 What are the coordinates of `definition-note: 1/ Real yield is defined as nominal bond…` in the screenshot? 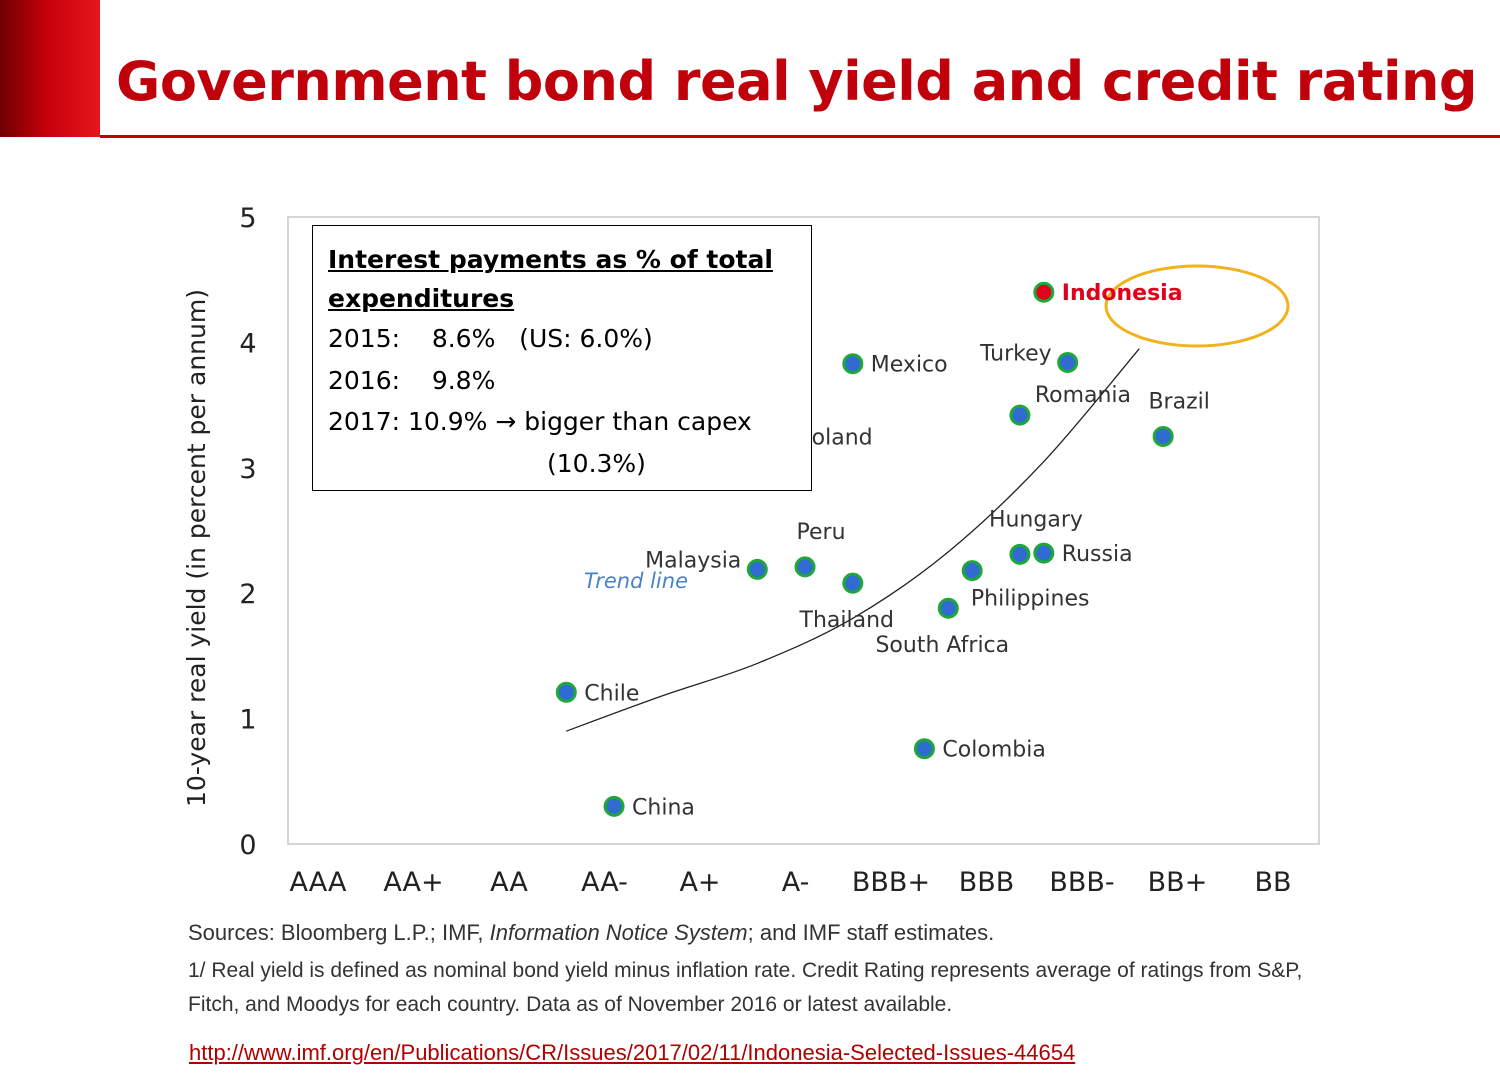 It's located at (745, 987).